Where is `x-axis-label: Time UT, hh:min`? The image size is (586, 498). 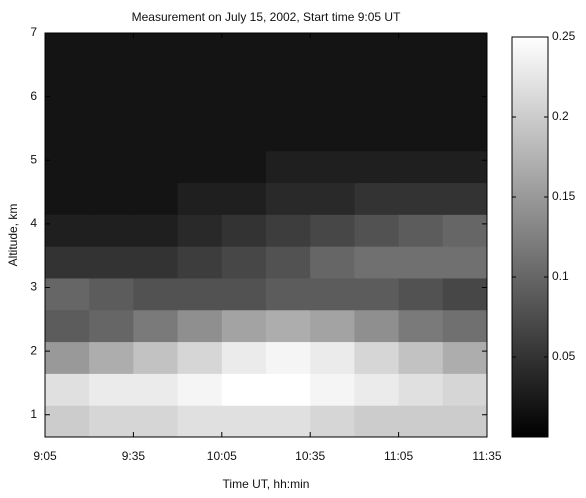 x-axis-label: Time UT, hh:min is located at coordinates (266, 484).